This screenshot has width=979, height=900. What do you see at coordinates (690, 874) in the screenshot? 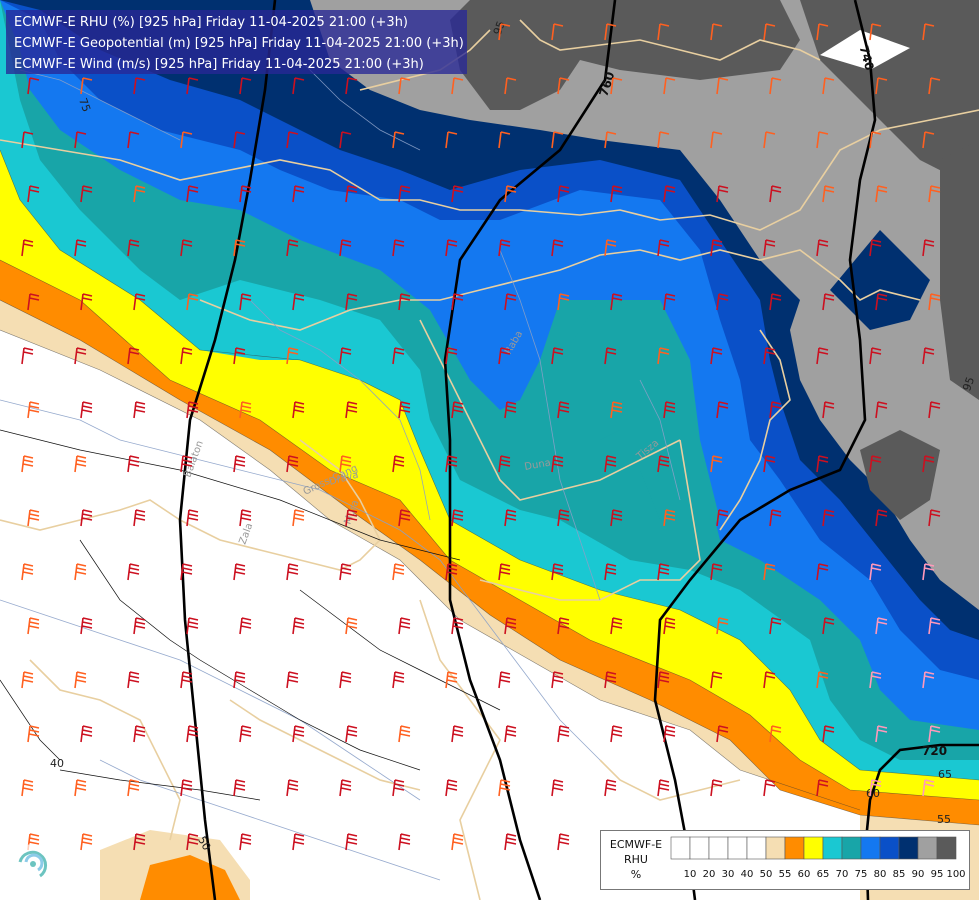
I see `legend-tick-label: 10` at bounding box center [690, 874].